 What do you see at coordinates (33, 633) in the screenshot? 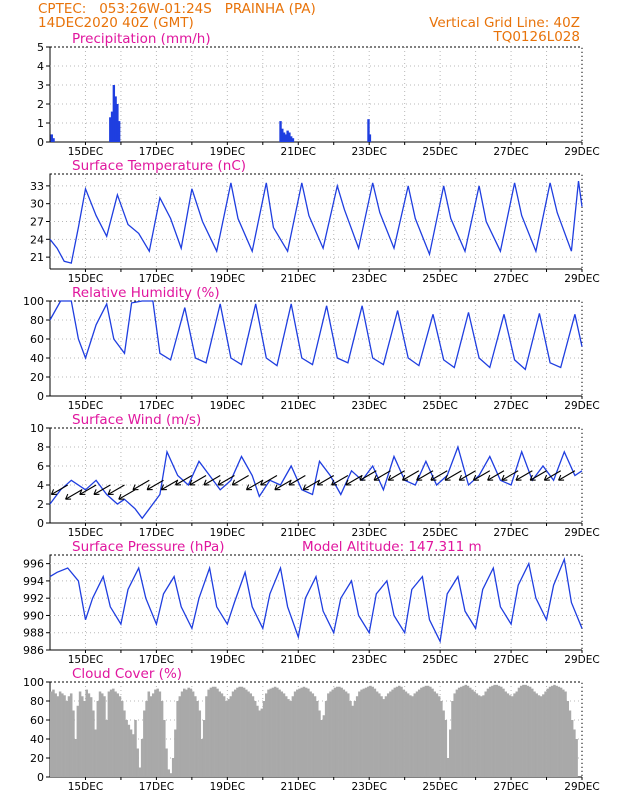
I see `y-tick-label: 988` at bounding box center [33, 633].